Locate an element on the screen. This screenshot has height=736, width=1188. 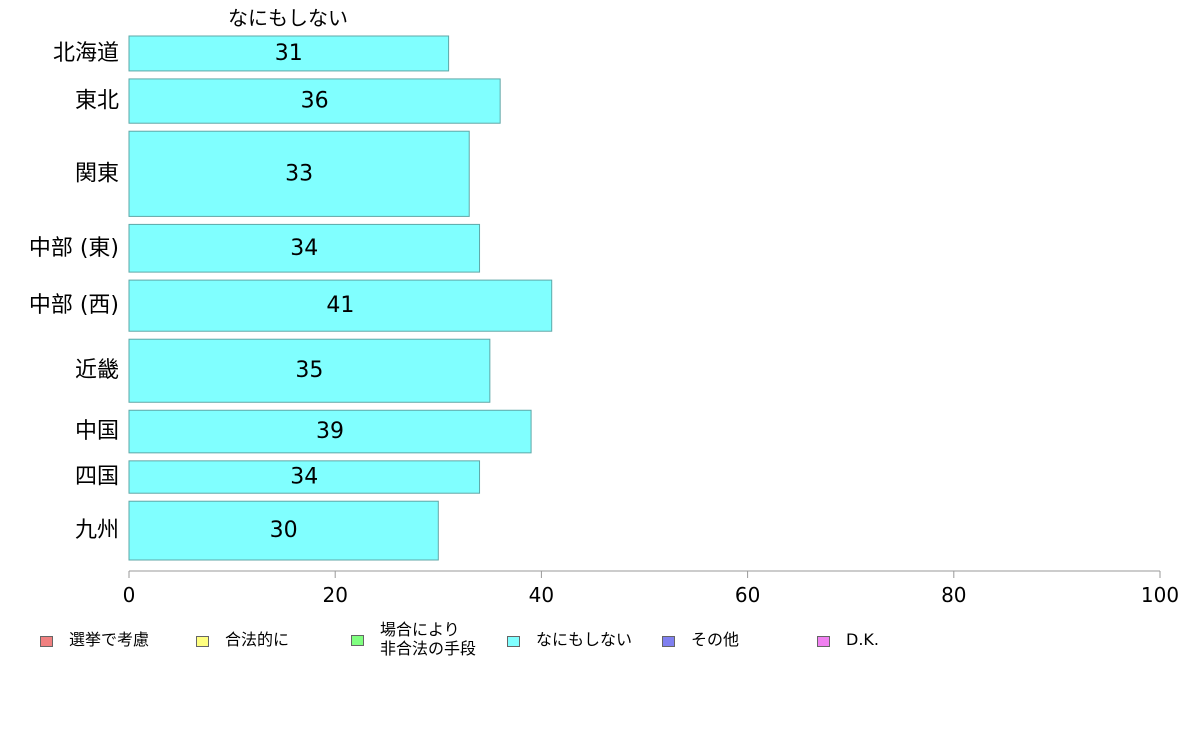
data-label: 31 is located at coordinates (289, 53).